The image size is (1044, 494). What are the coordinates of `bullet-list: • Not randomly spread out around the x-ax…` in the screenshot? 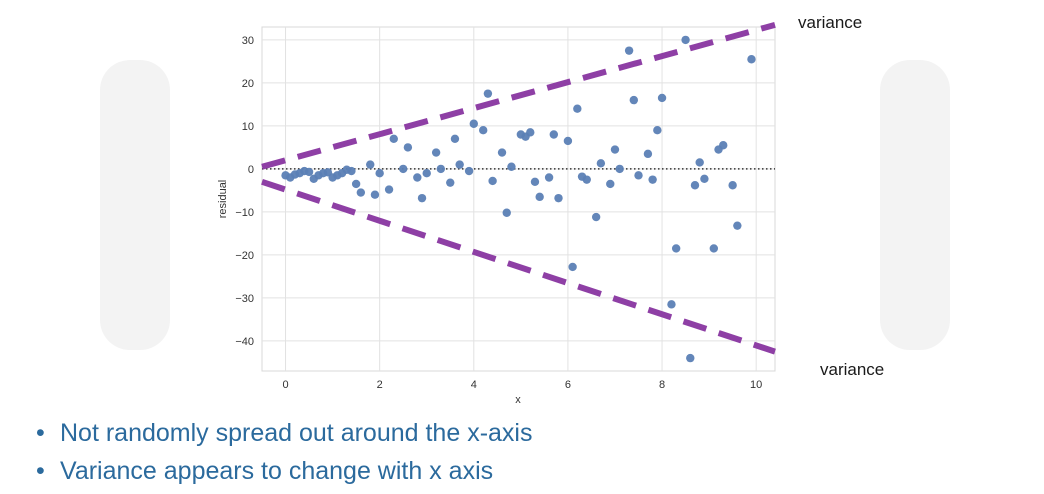 It's located at (284, 452).